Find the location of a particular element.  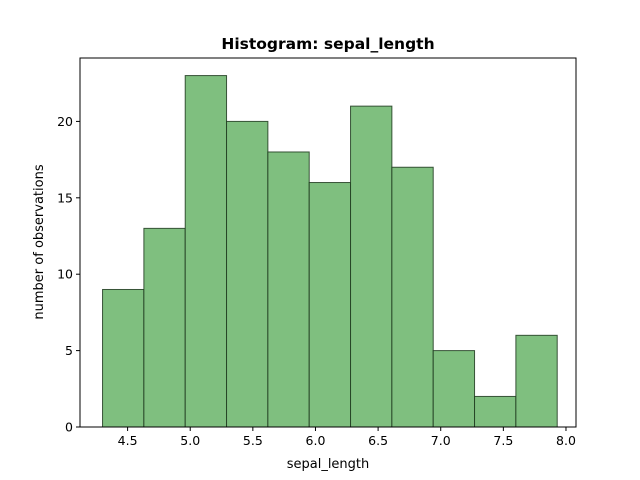

y-axis-label: number of observations is located at coordinates (39, 241).